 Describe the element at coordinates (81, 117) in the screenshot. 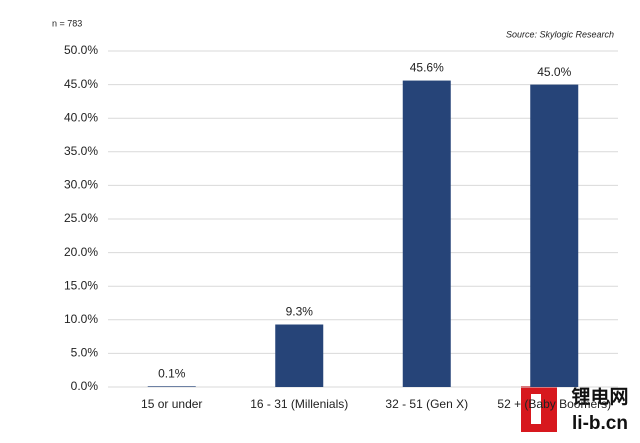

I see `y-tick-label: 40.0%` at that location.